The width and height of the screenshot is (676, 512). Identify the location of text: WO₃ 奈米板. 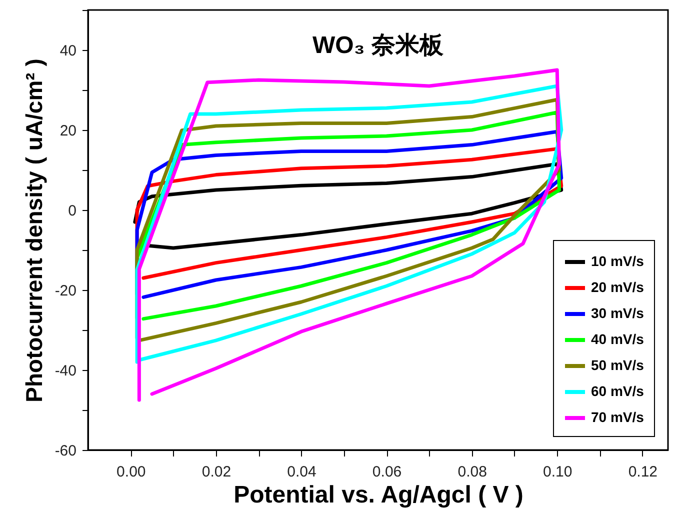
(378, 45).